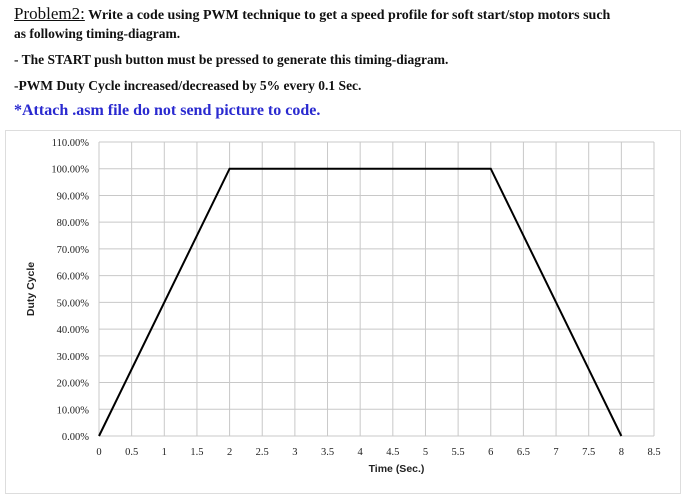 Image resolution: width=685 pixels, height=498 pixels. I want to click on y-tick-label: 30.00%, so click(73, 357).